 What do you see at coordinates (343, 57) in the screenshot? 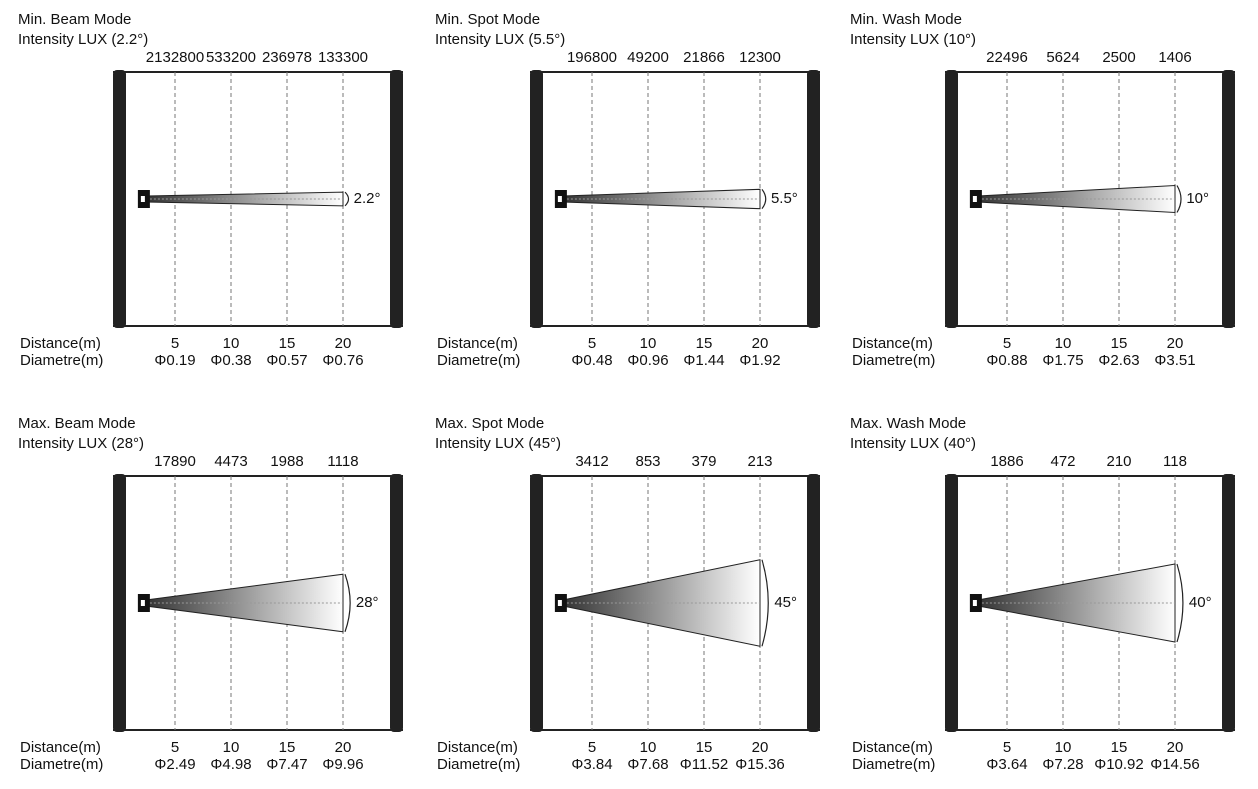
I see `lux-value: 133300` at bounding box center [343, 57].